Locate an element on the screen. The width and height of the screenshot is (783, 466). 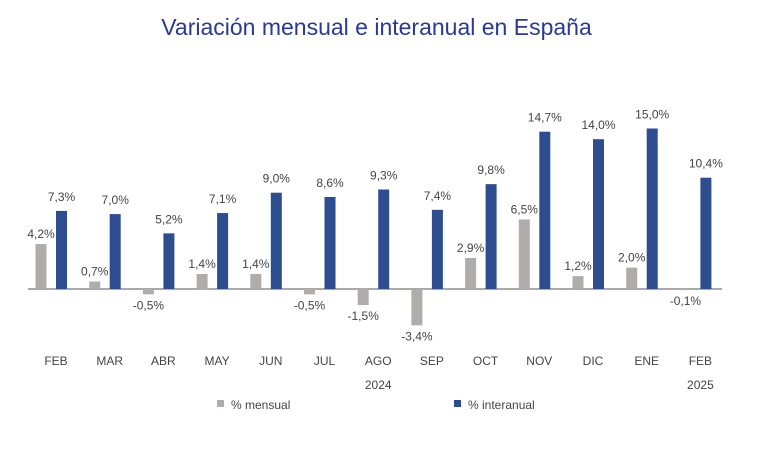
data-label-mensual: 6,5% is located at coordinates (525, 209).